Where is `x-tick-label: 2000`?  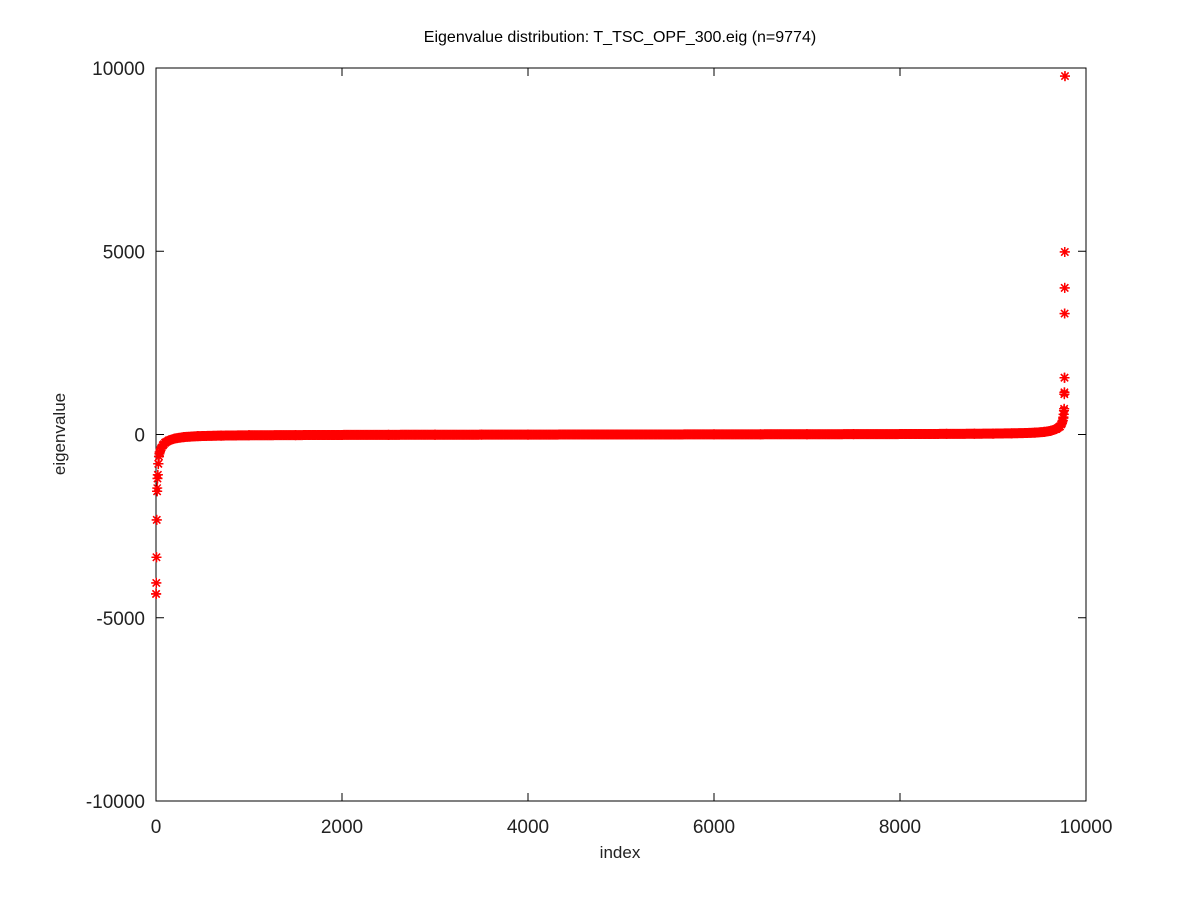
x-tick-label: 2000 is located at coordinates (342, 827).